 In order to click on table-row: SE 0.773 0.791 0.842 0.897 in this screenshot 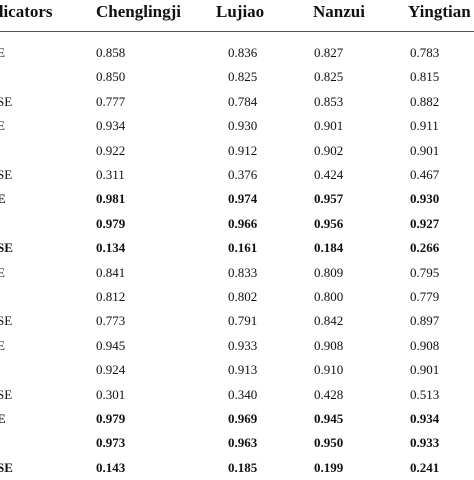, I will do `click(237, 320)`.